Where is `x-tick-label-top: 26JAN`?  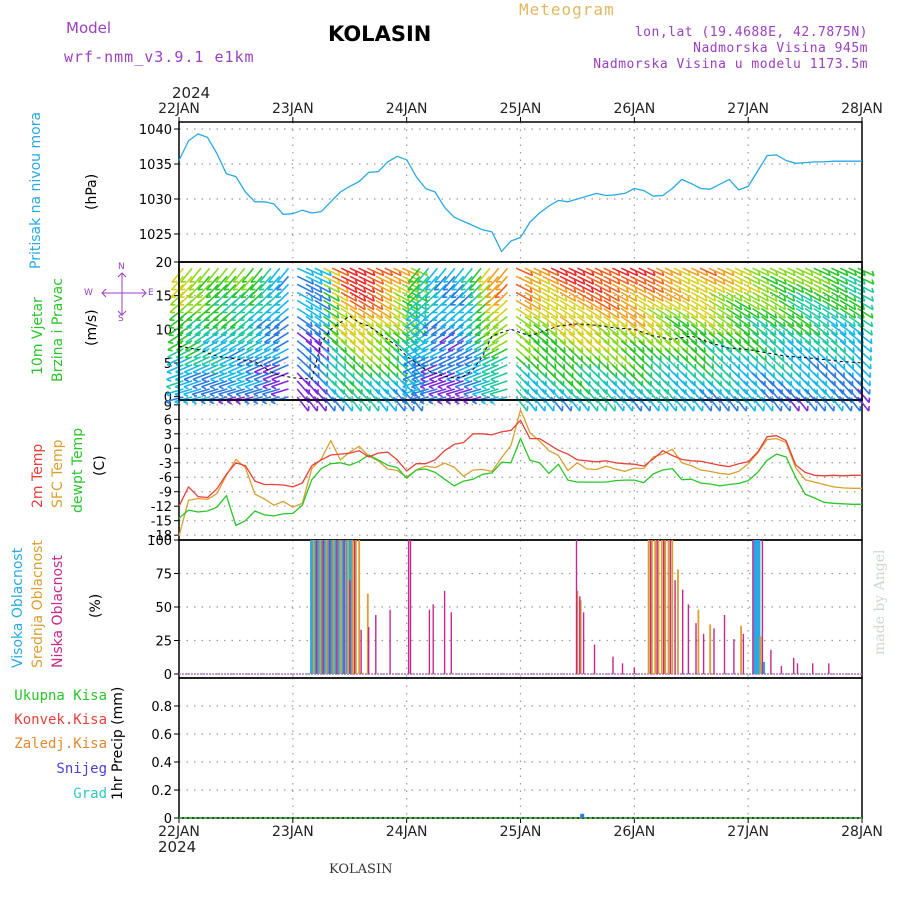 x-tick-label-top: 26JAN is located at coordinates (634, 109).